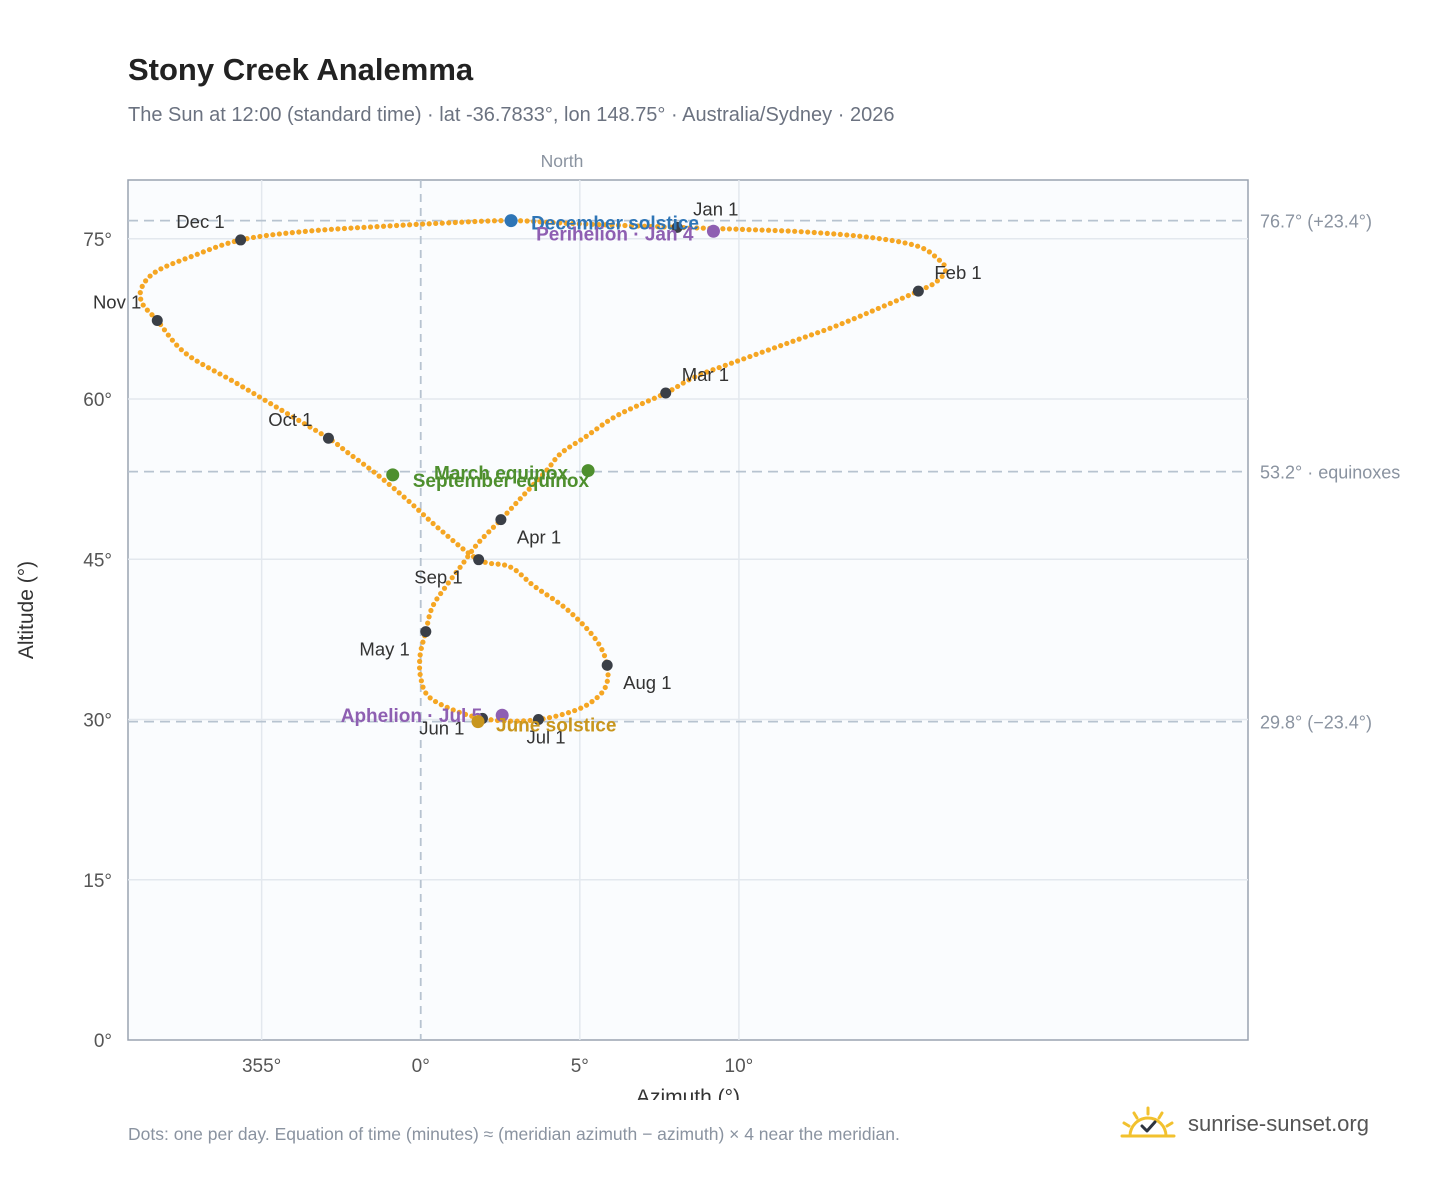 The image size is (1448, 1188). I want to click on event-marker, so click(713, 231).